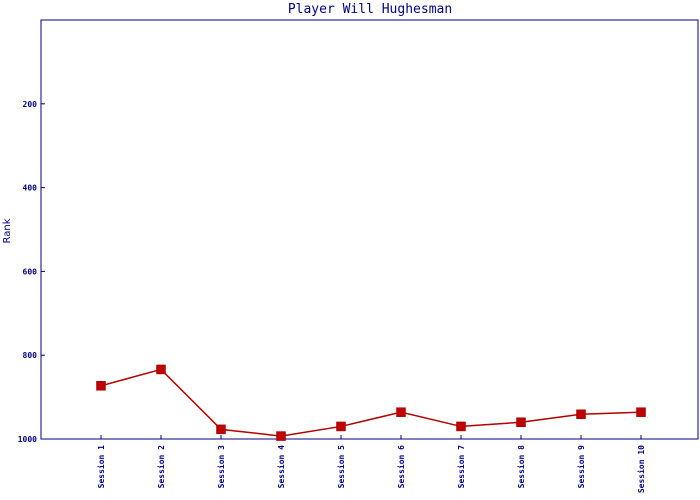 Image resolution: width=700 pixels, height=500 pixels. Describe the element at coordinates (30, 104) in the screenshot. I see `y-tick-label: 200` at that location.